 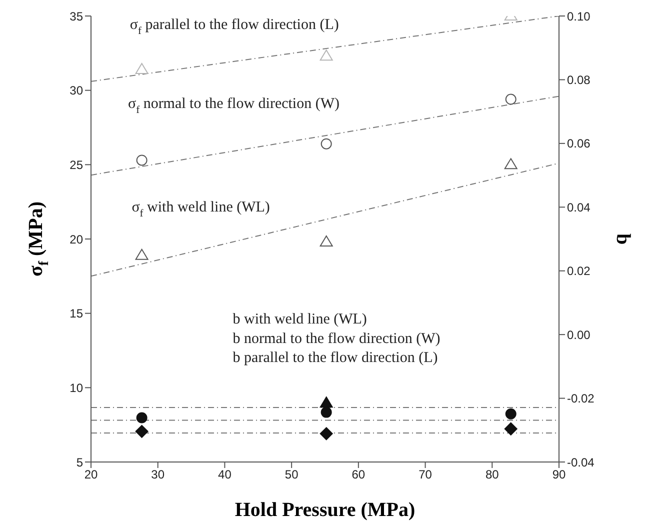 I want to click on annotation: b normal to the flow direction (W), so click(x=336, y=339).